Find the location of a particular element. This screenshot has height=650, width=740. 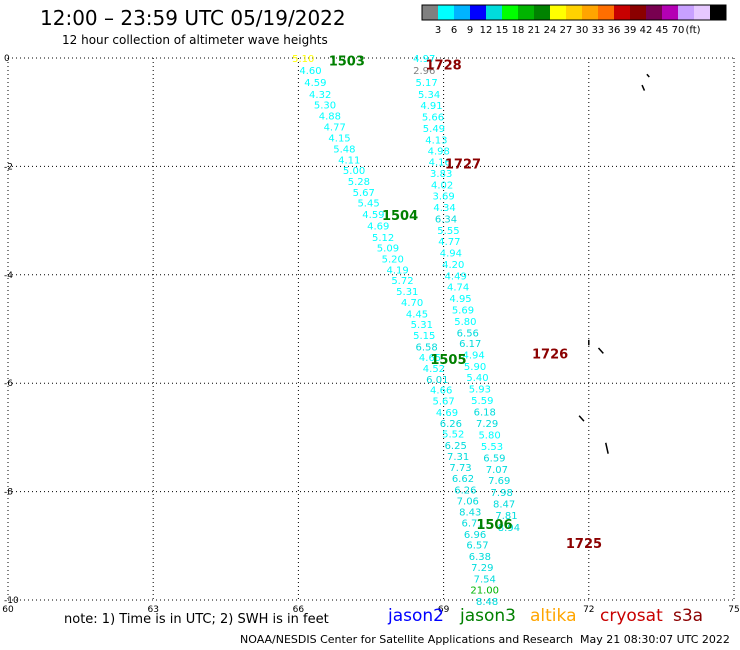

y-tick-label: 0 is located at coordinates (7, 59).